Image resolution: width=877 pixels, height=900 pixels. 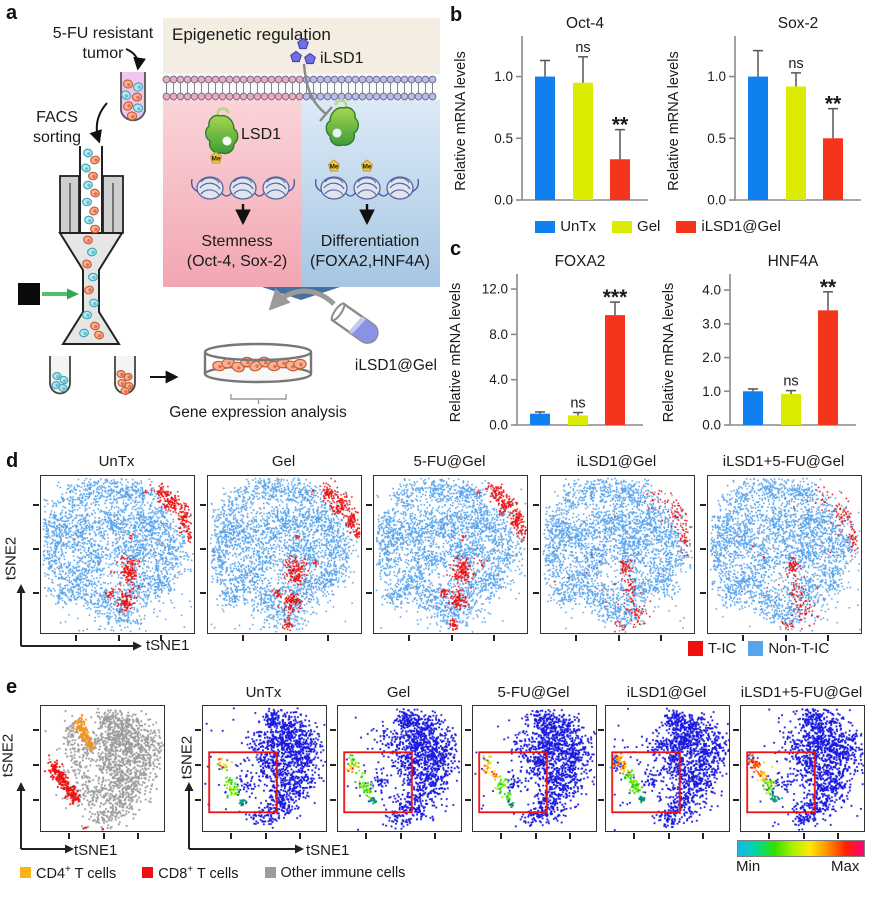 What do you see at coordinates (616, 461) in the screenshot?
I see `d-title-ilsd1gel: iLSD1@Gel` at bounding box center [616, 461].